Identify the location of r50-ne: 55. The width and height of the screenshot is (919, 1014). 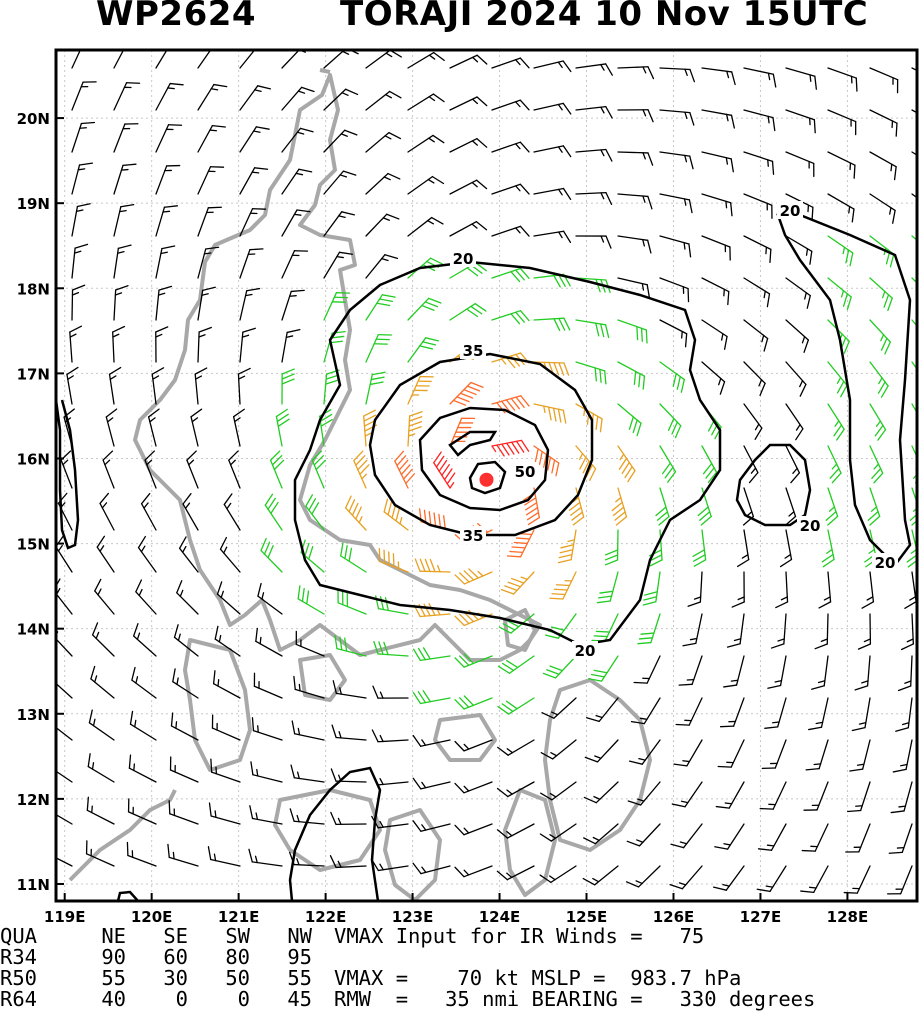
(113, 978).